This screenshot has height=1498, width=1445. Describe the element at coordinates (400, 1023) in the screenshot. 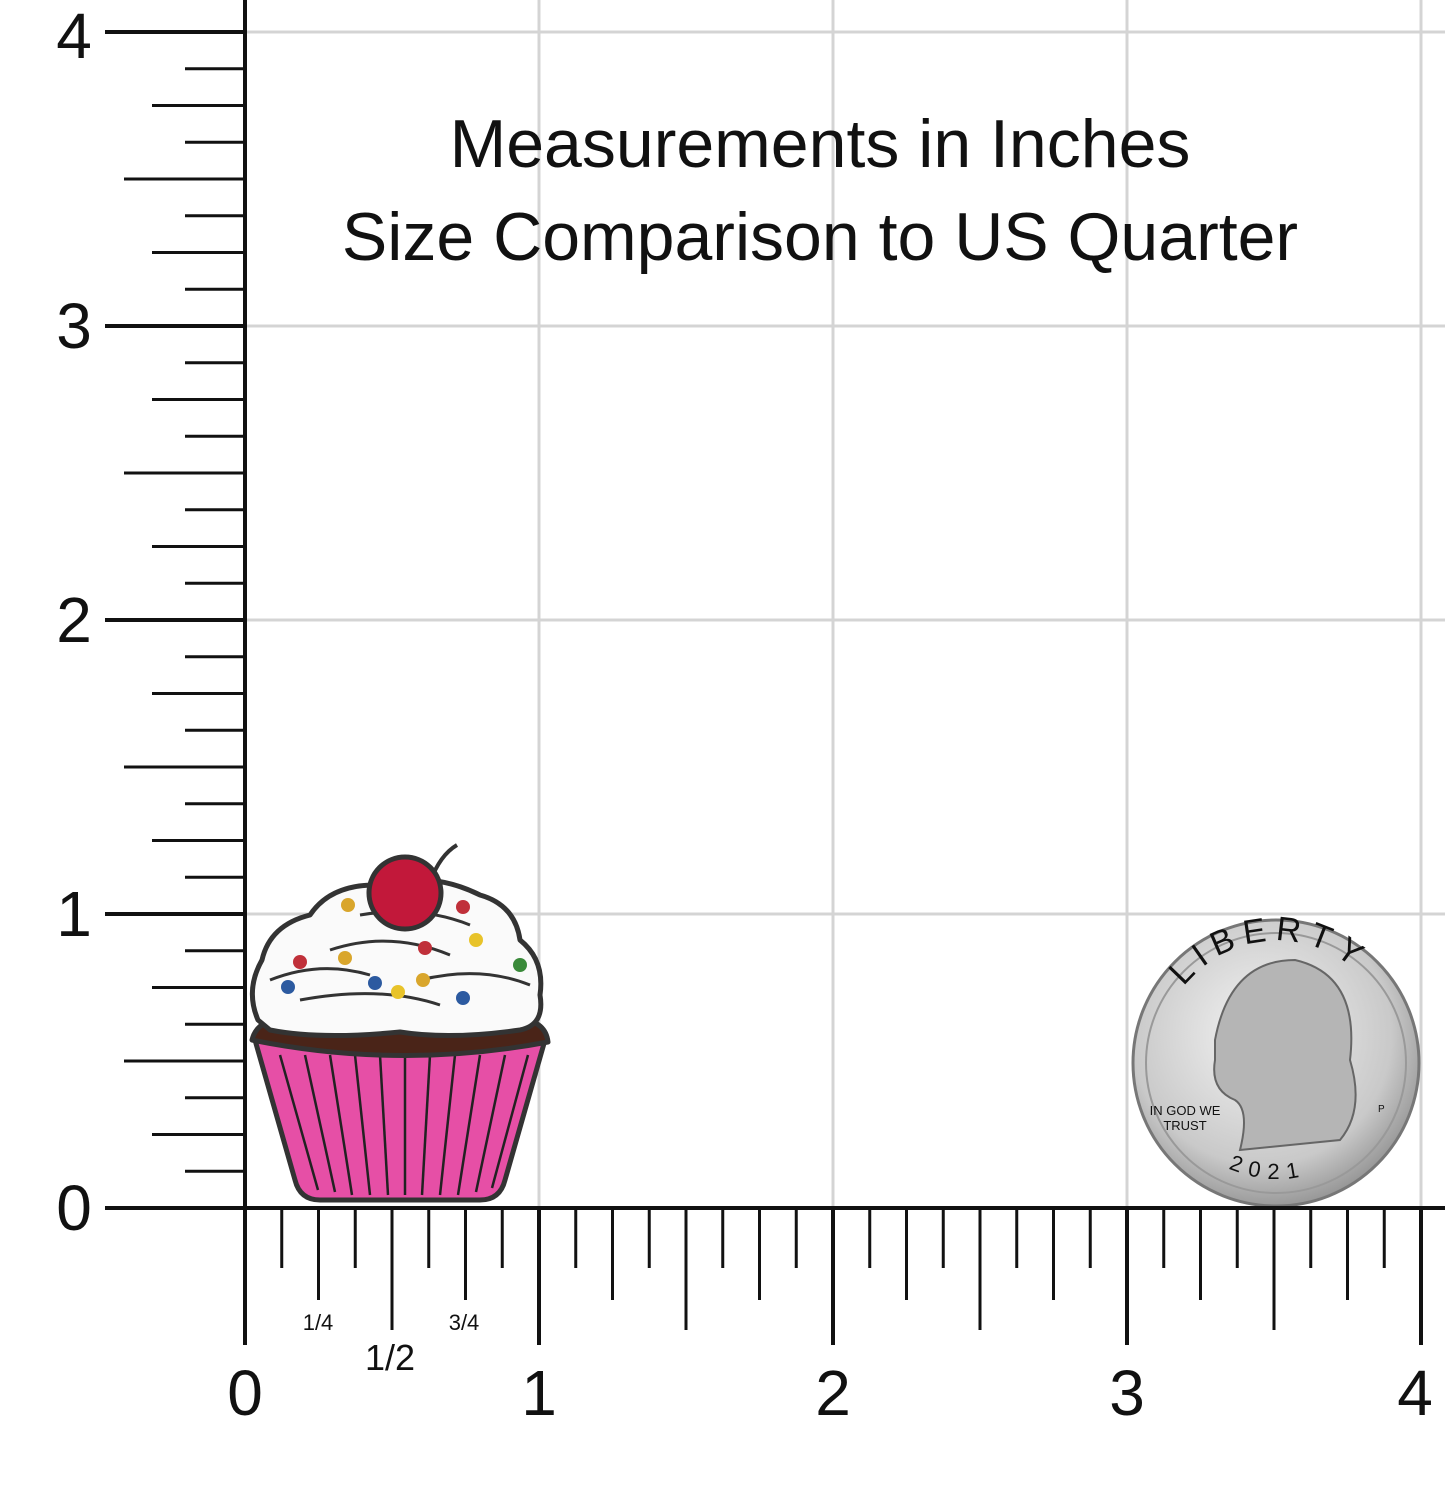

I see `cupcake` at that location.